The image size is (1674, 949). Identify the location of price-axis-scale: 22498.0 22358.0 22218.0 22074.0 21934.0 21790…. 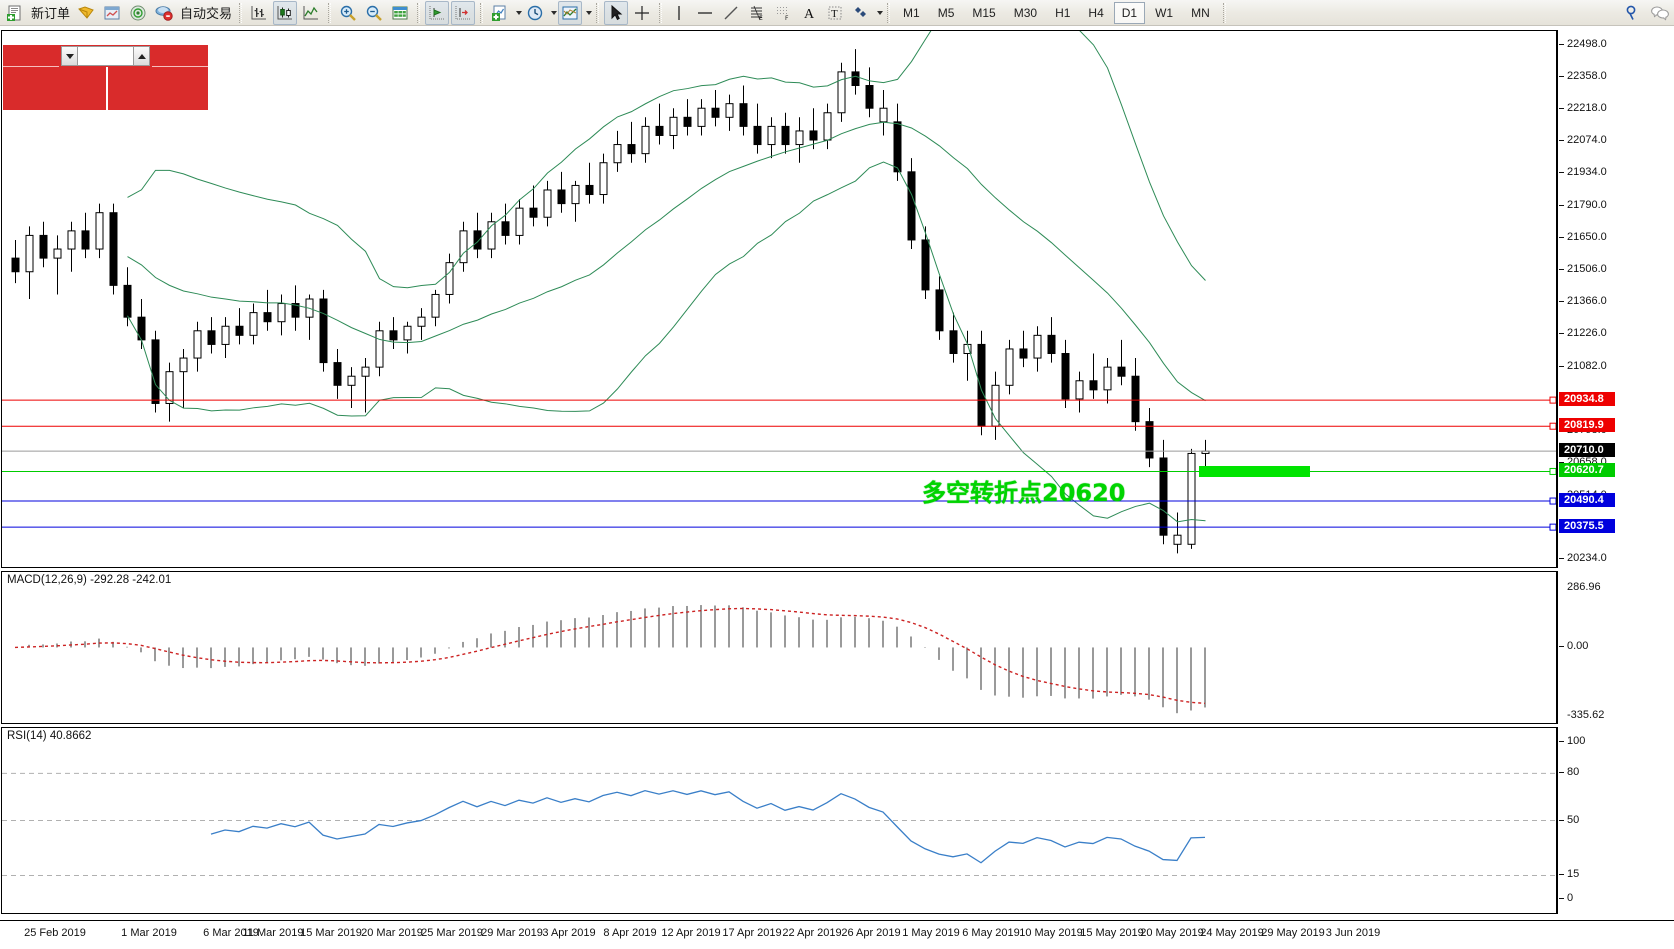
(1615, 299).